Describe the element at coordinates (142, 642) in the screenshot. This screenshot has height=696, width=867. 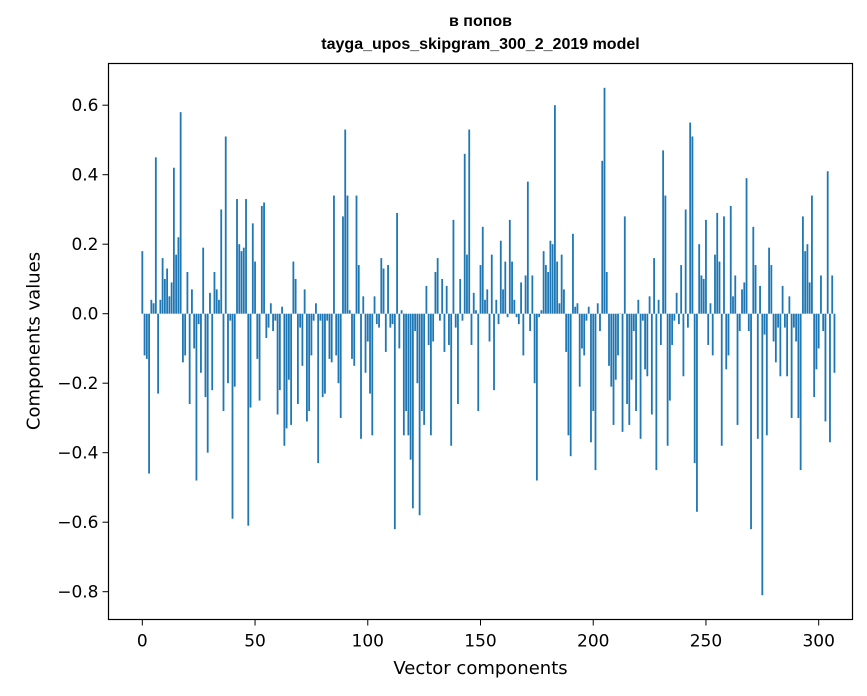
I see `x-tick-label: 0` at that location.